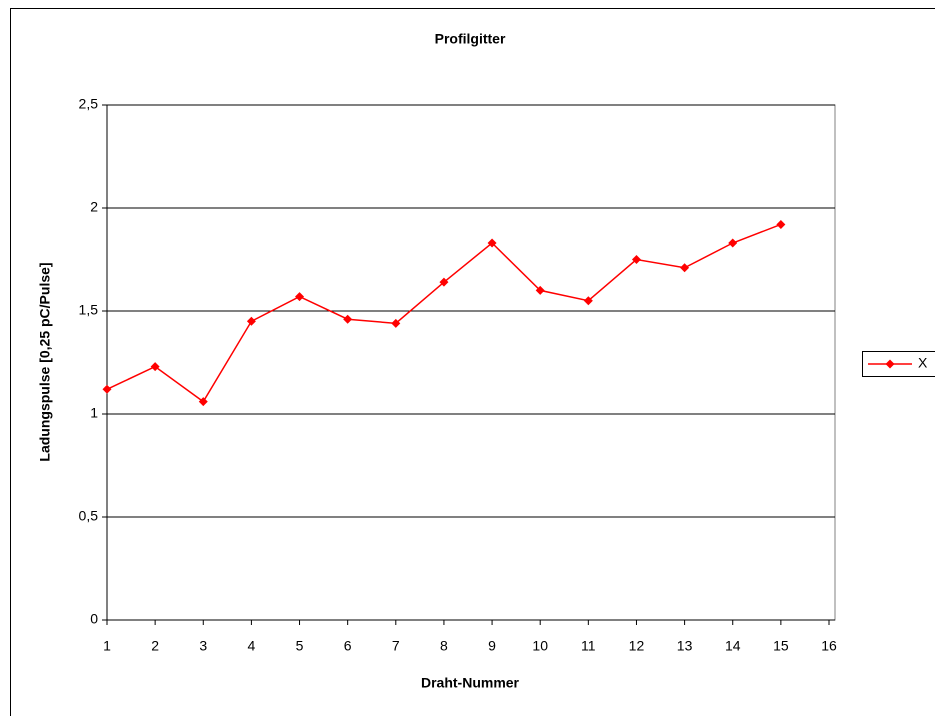  I want to click on y-tick-label: 1, so click(94, 413).